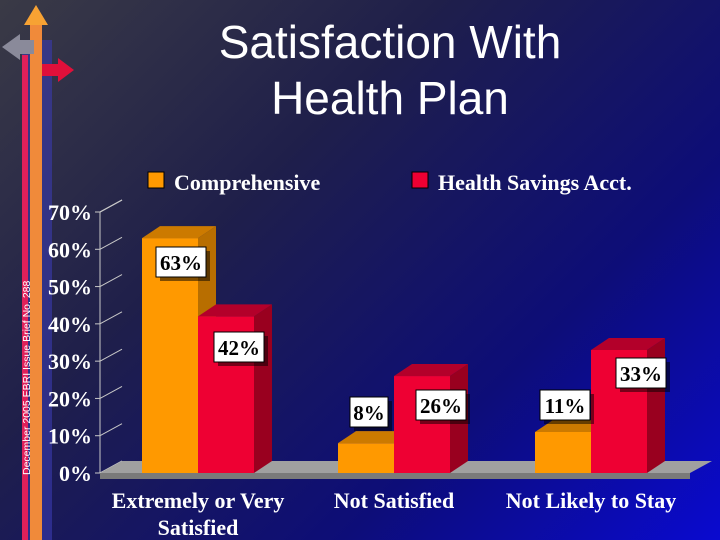 This screenshot has width=720, height=540. I want to click on data-label: 42%, so click(239, 348).